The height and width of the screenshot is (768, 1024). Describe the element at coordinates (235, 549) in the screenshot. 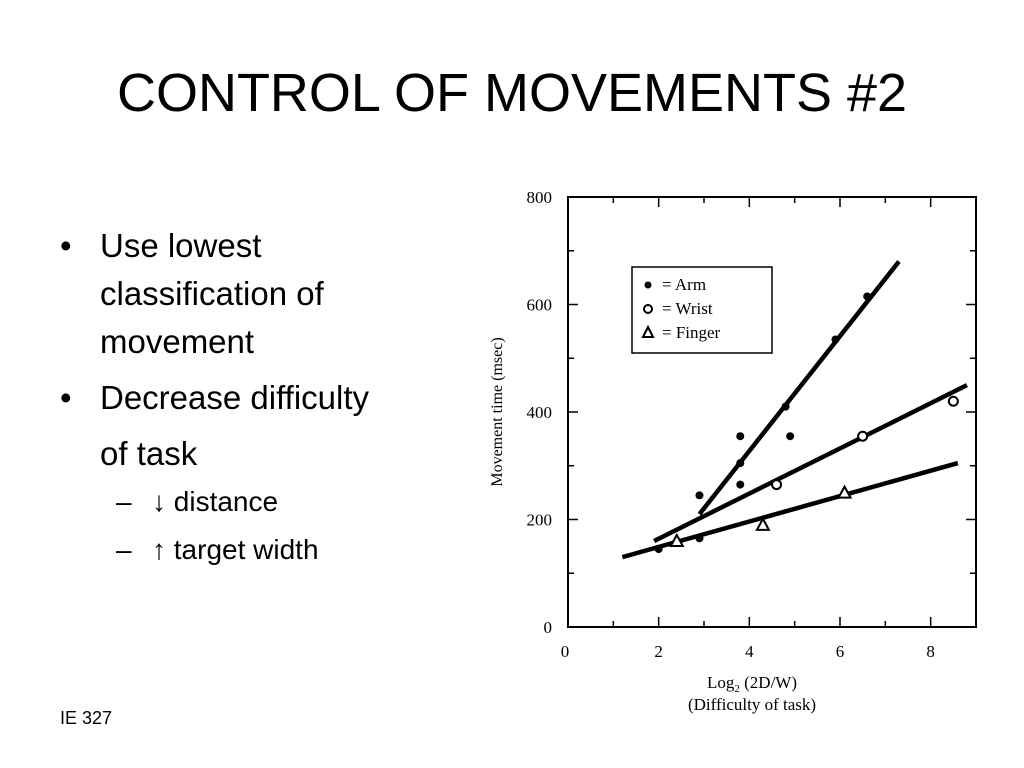

I see `sub-bullet-text: ↑ target width` at that location.